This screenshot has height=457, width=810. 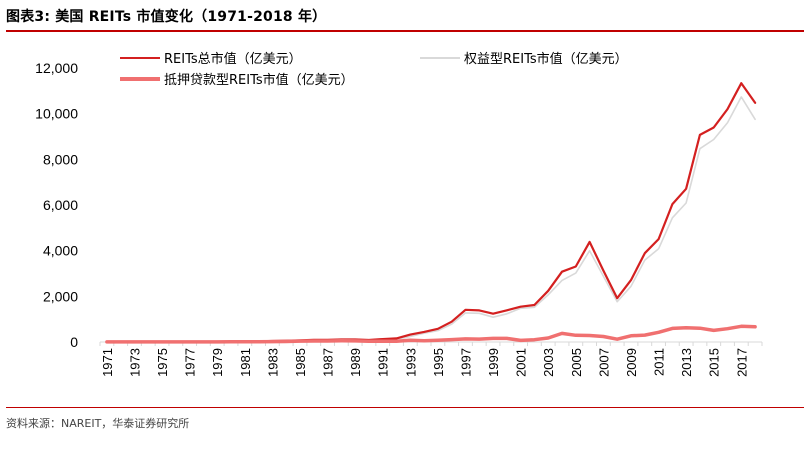 I want to click on legend-swatch-equity, so click(x=440, y=57).